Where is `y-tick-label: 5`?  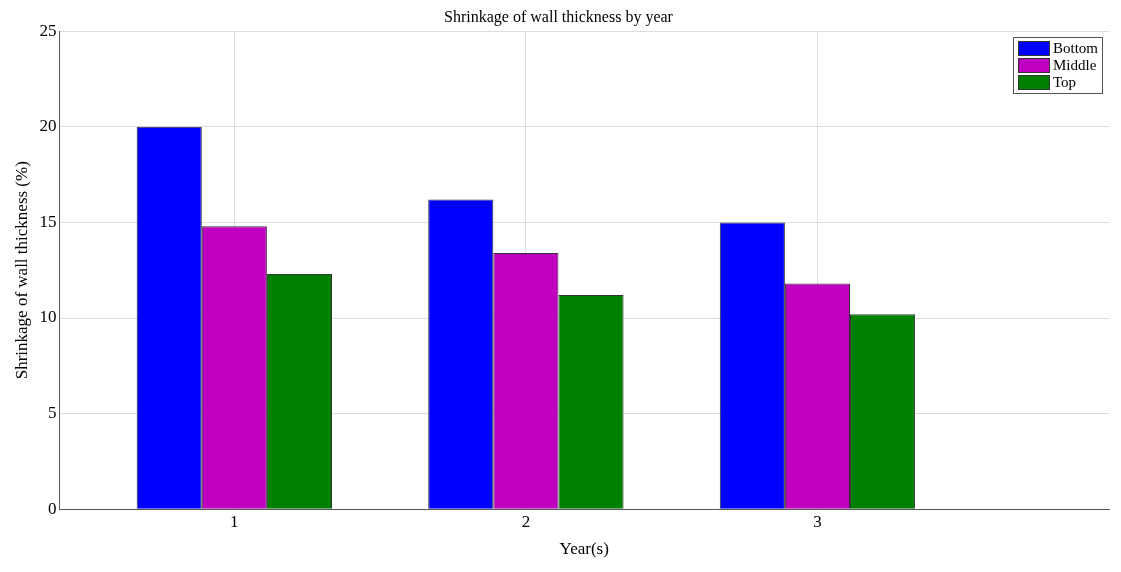
y-tick-label: 5 is located at coordinates (52, 413).